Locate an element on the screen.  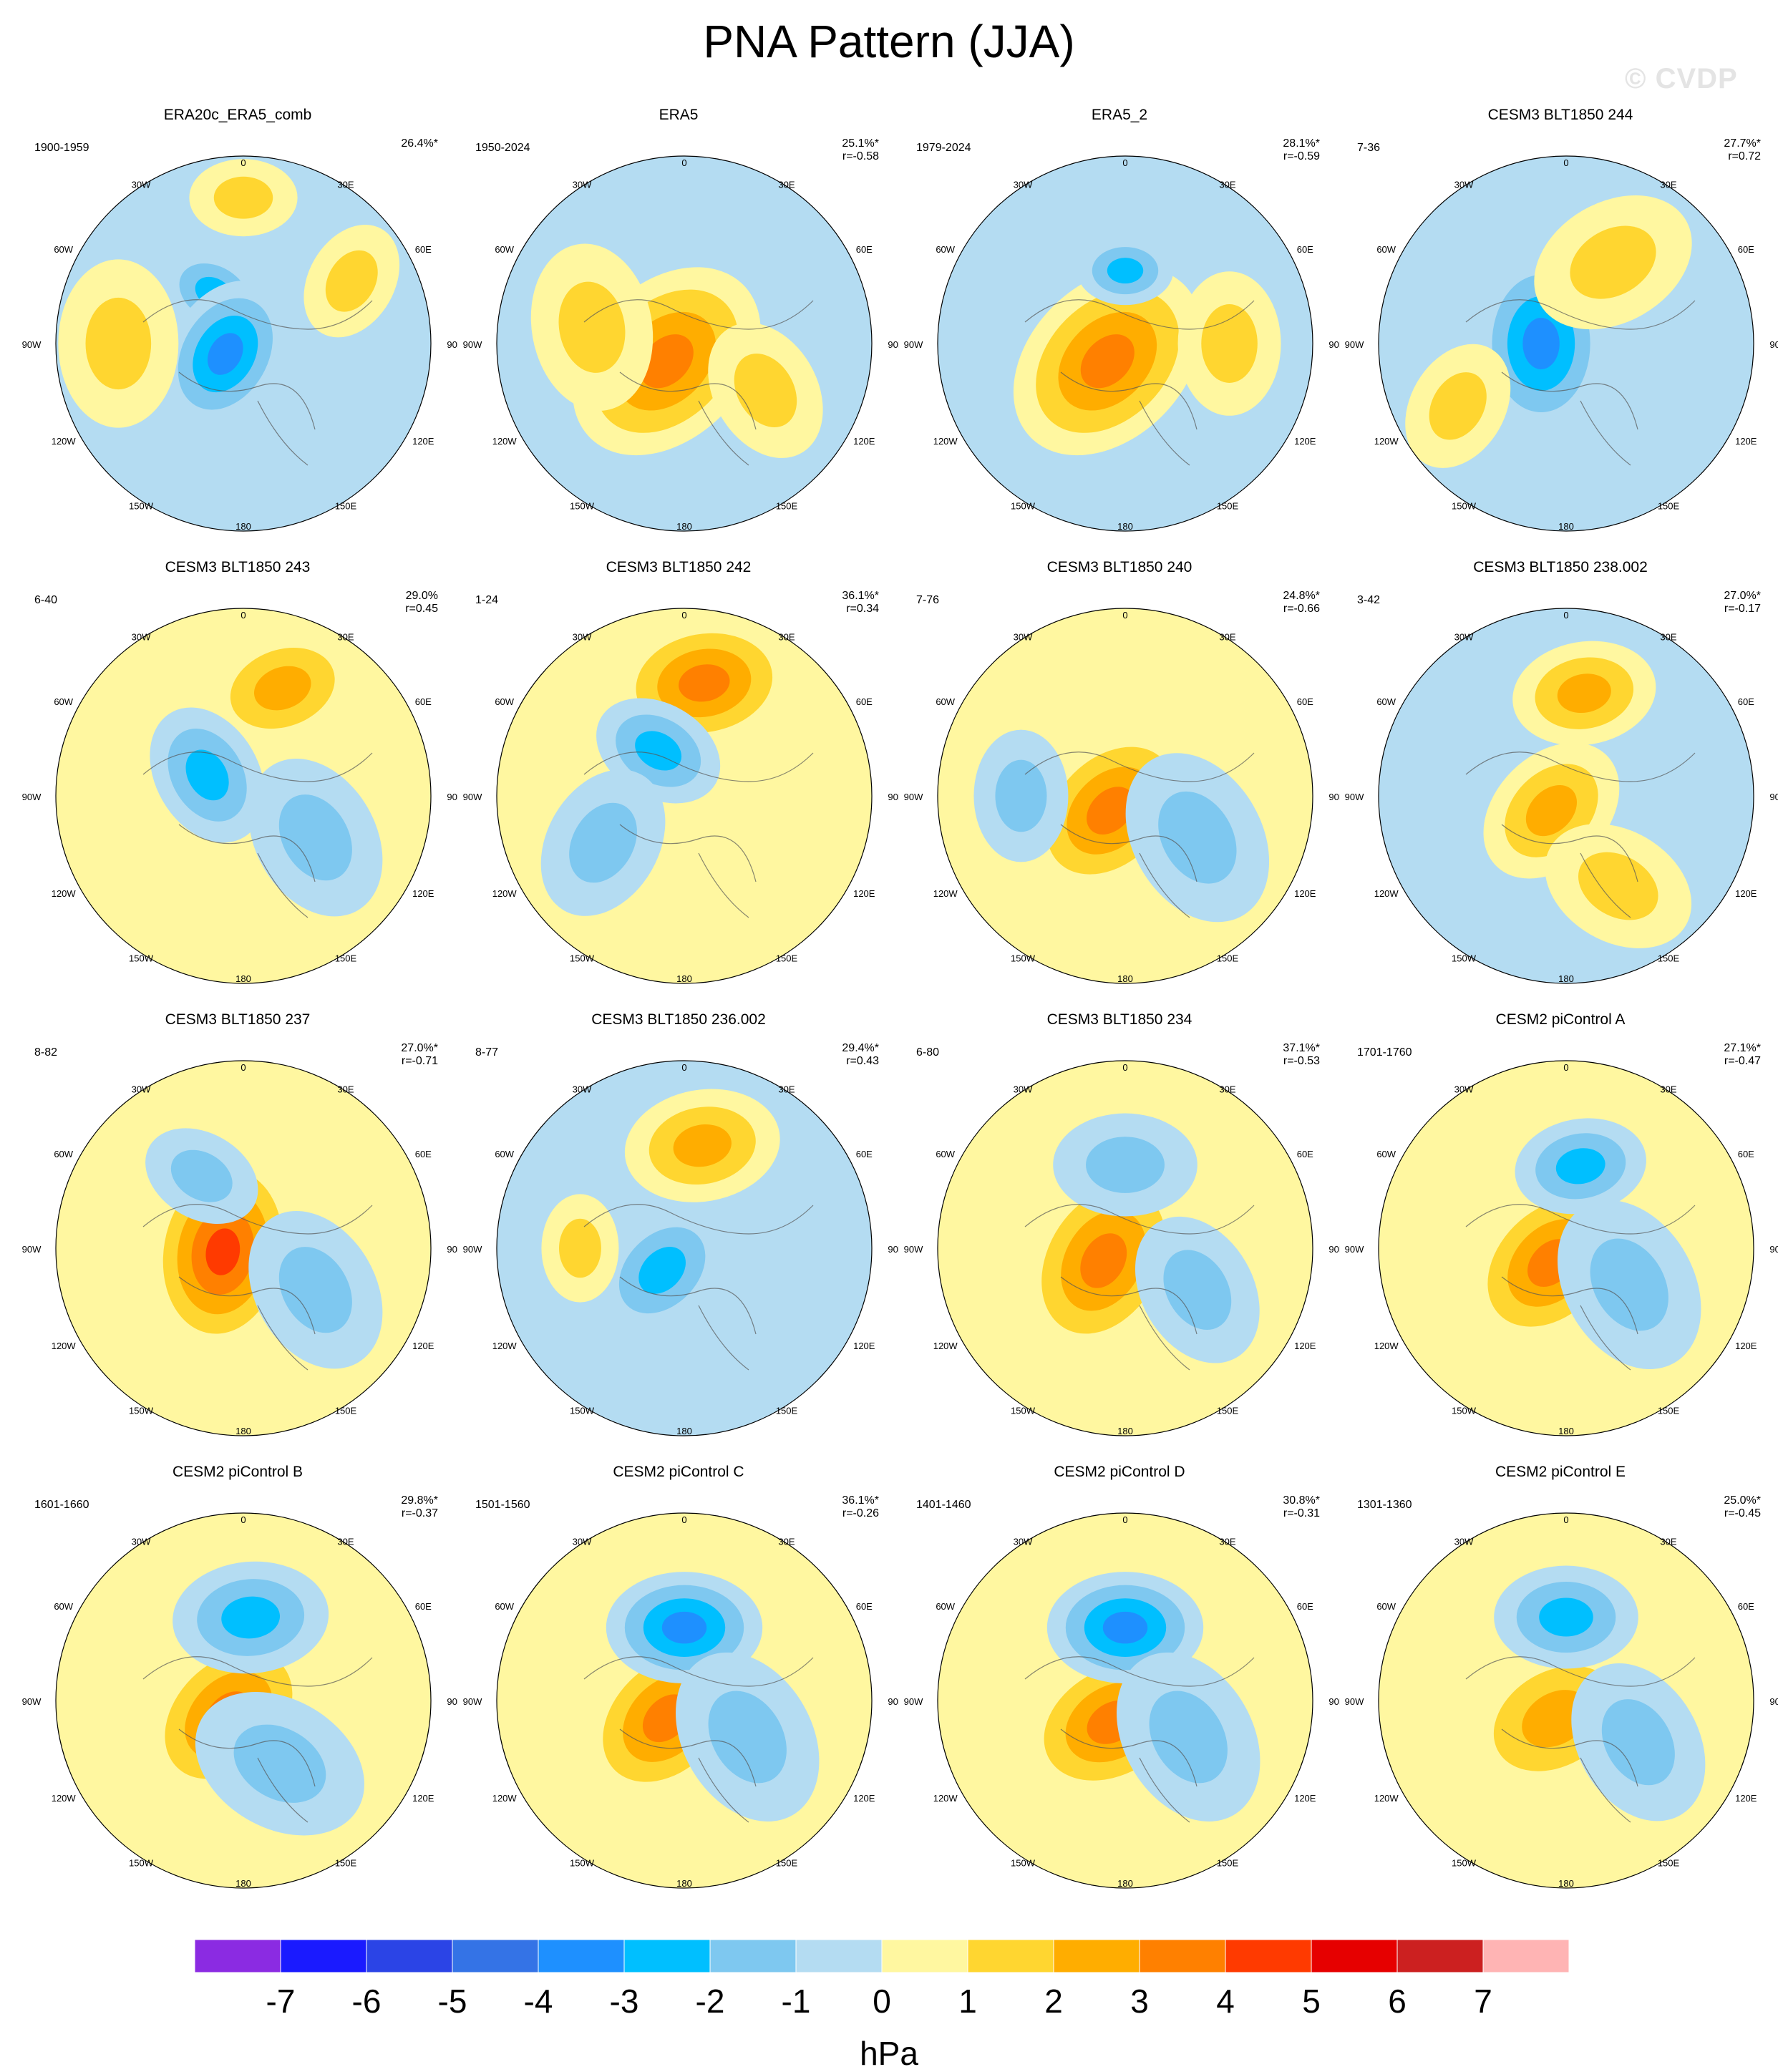
panel-variance: 30.8%* is located at coordinates (1301, 1500).